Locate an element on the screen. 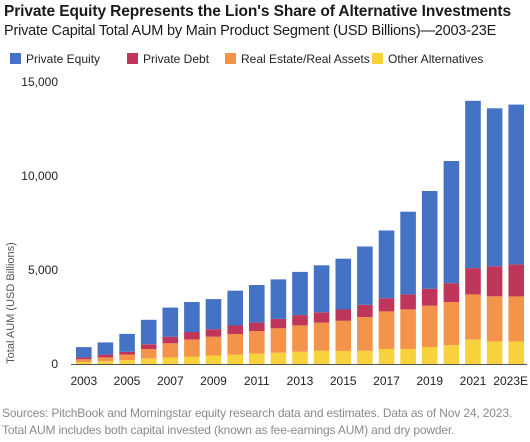  bar-real-estate-real-assets-2011 is located at coordinates (257, 342).